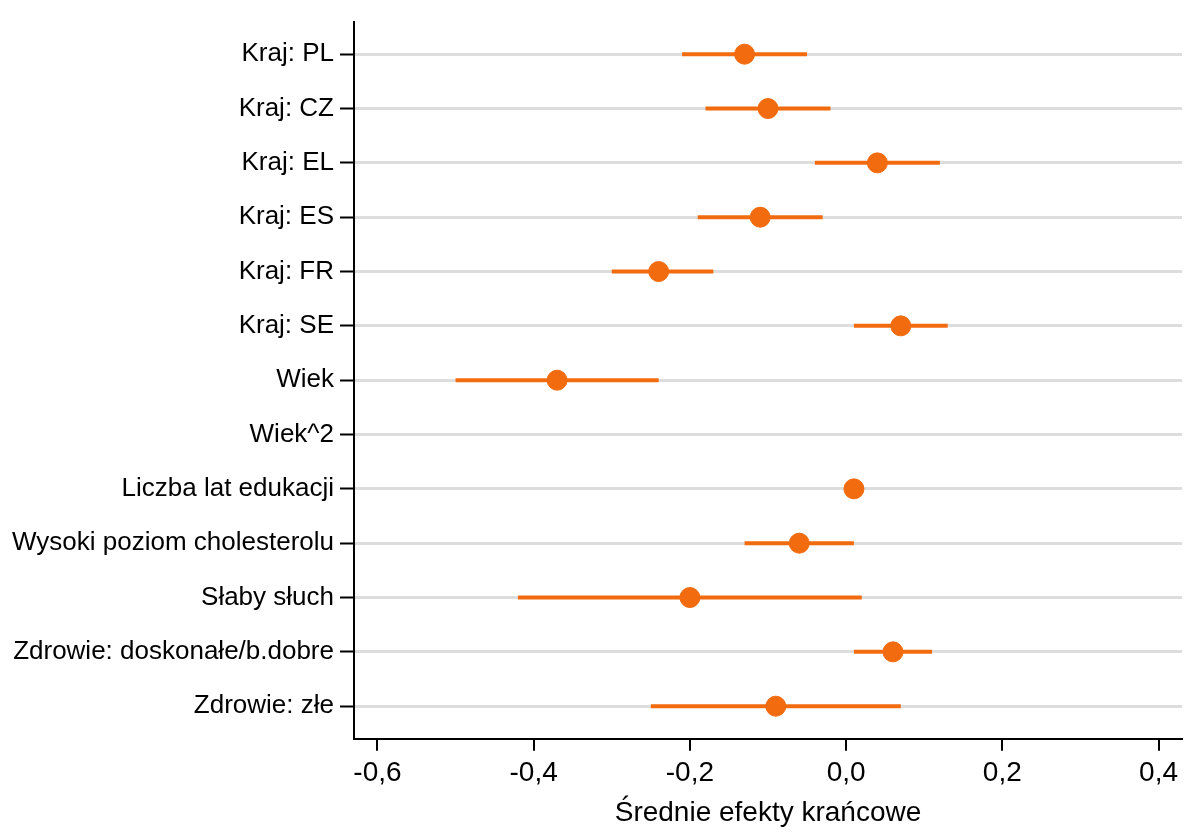 The image size is (1204, 834). Describe the element at coordinates (227, 487) in the screenshot. I see `y-tick-label: Liczba lat edukacji` at that location.